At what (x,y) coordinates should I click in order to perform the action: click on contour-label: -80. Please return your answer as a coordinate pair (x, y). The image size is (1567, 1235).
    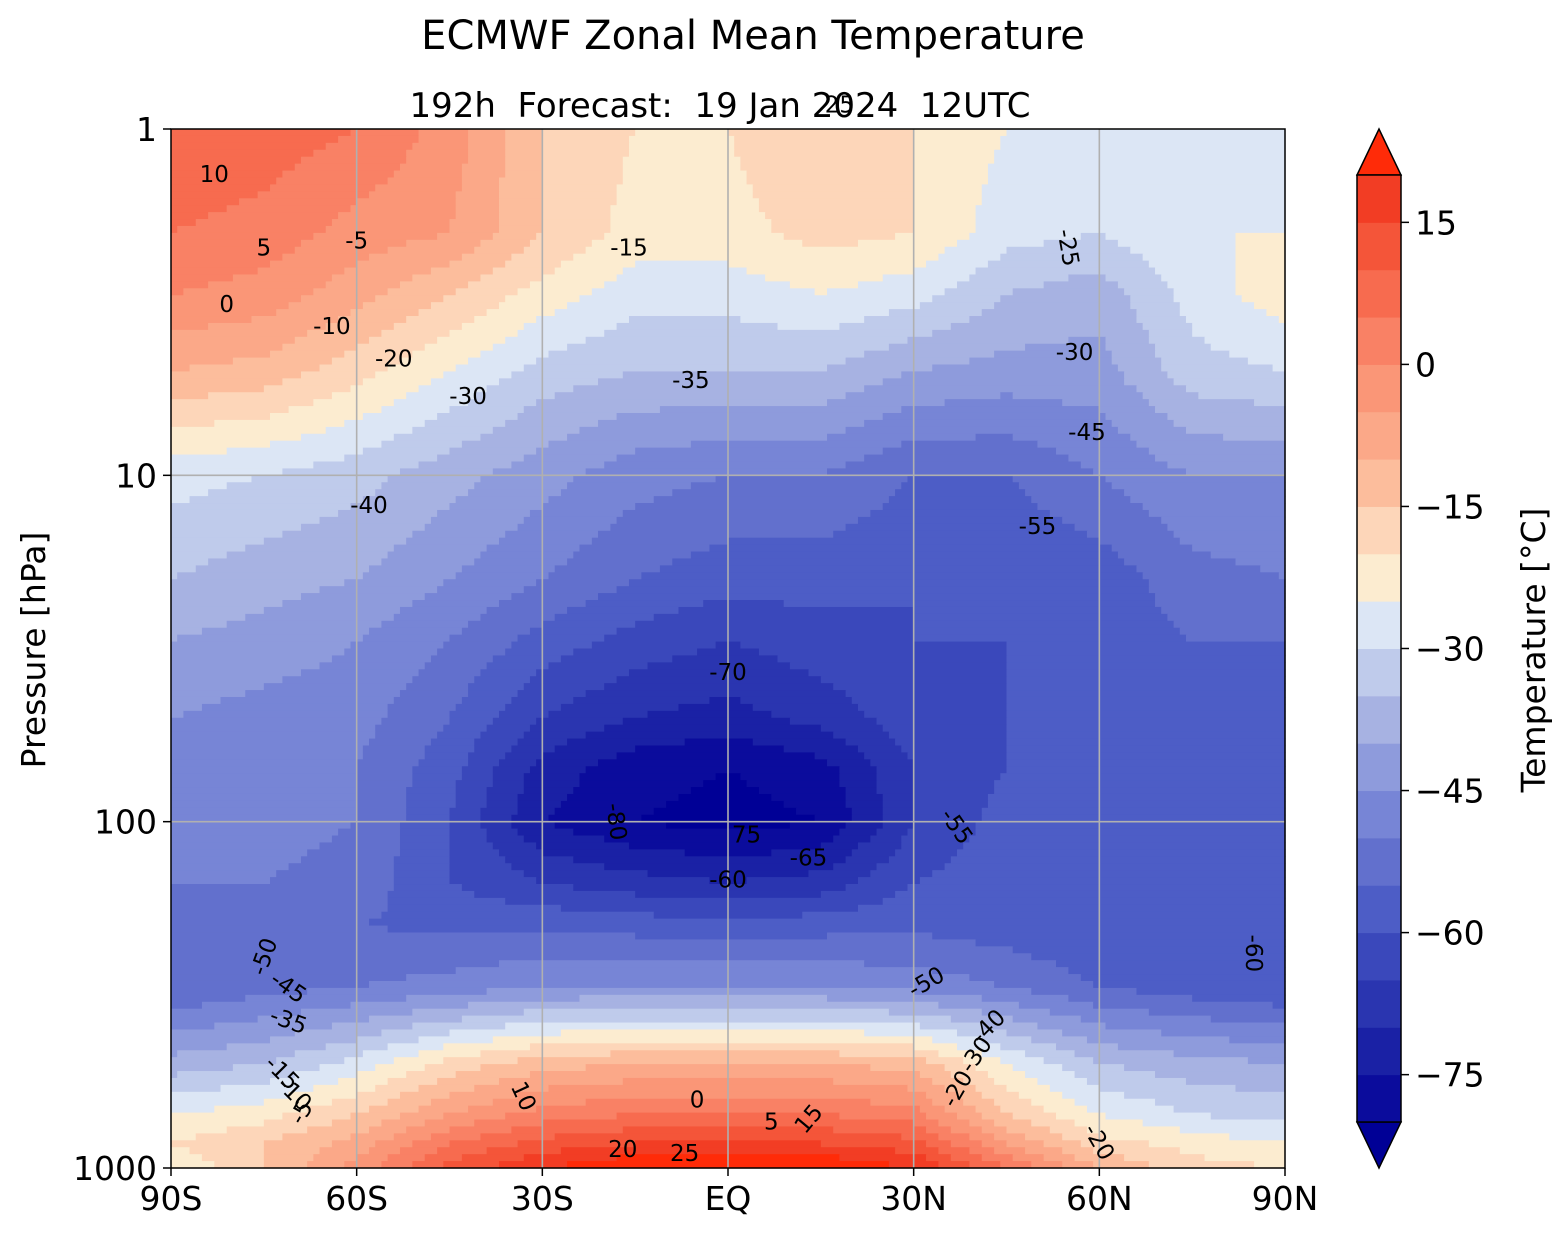
    Looking at the image, I should click on (615, 821).